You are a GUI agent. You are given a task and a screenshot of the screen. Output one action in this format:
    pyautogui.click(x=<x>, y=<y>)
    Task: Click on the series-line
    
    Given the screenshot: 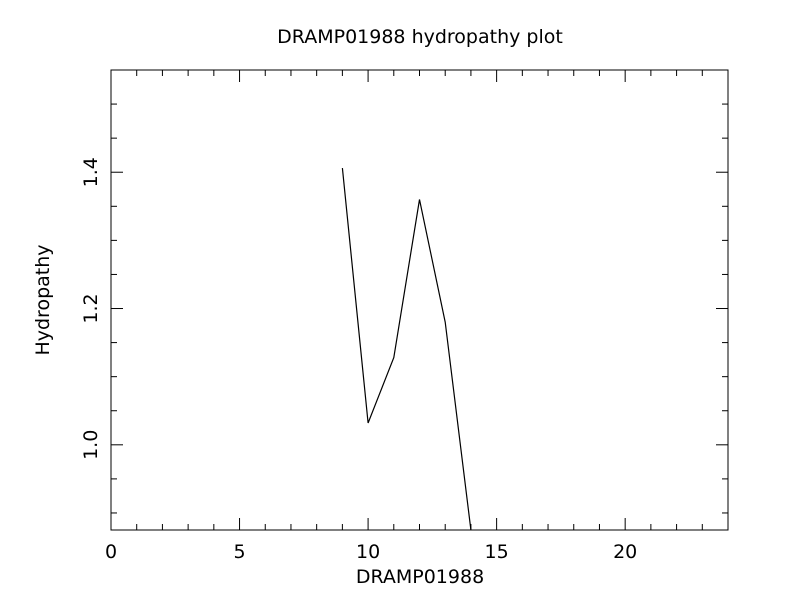 What is the action you would take?
    pyautogui.click(x=406, y=349)
    